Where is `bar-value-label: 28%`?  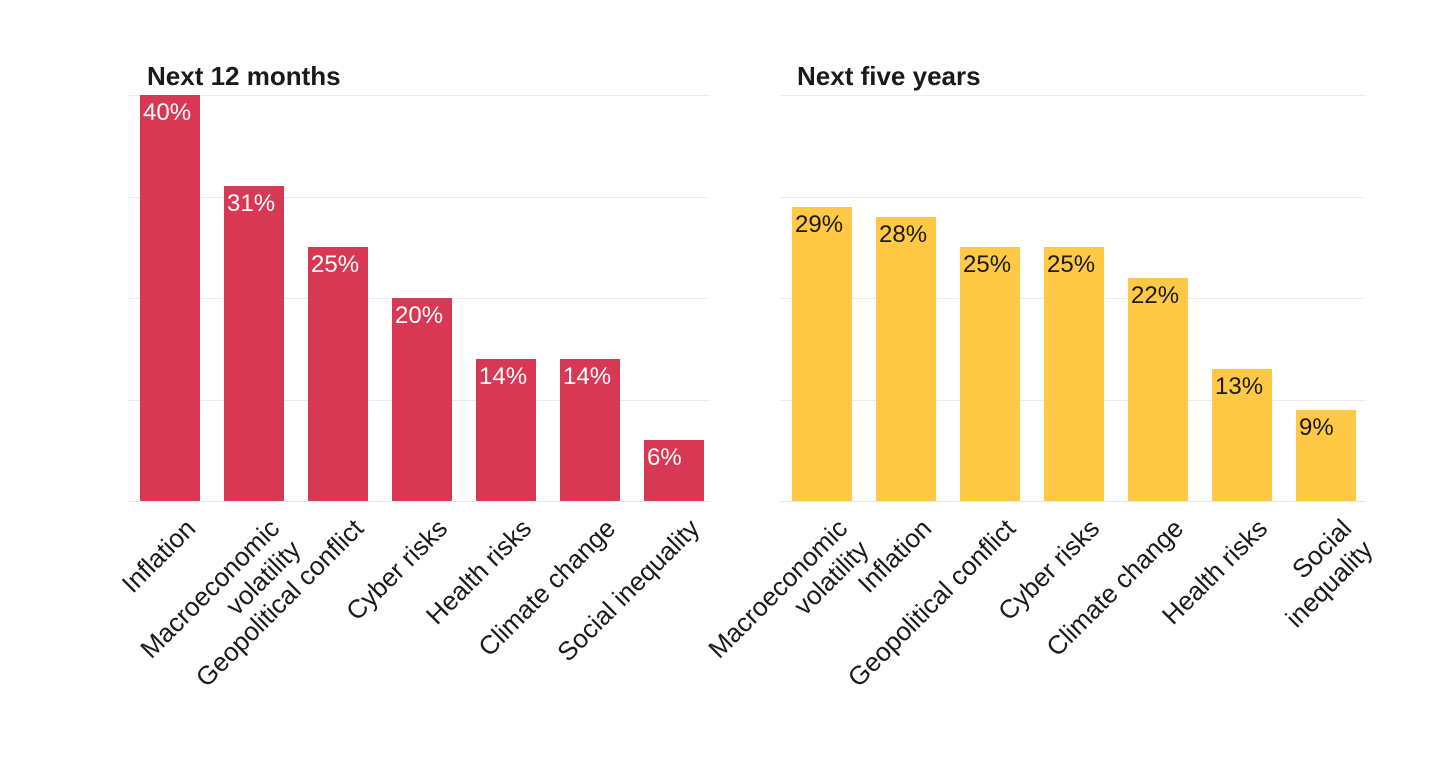
bar-value-label: 28% is located at coordinates (903, 234).